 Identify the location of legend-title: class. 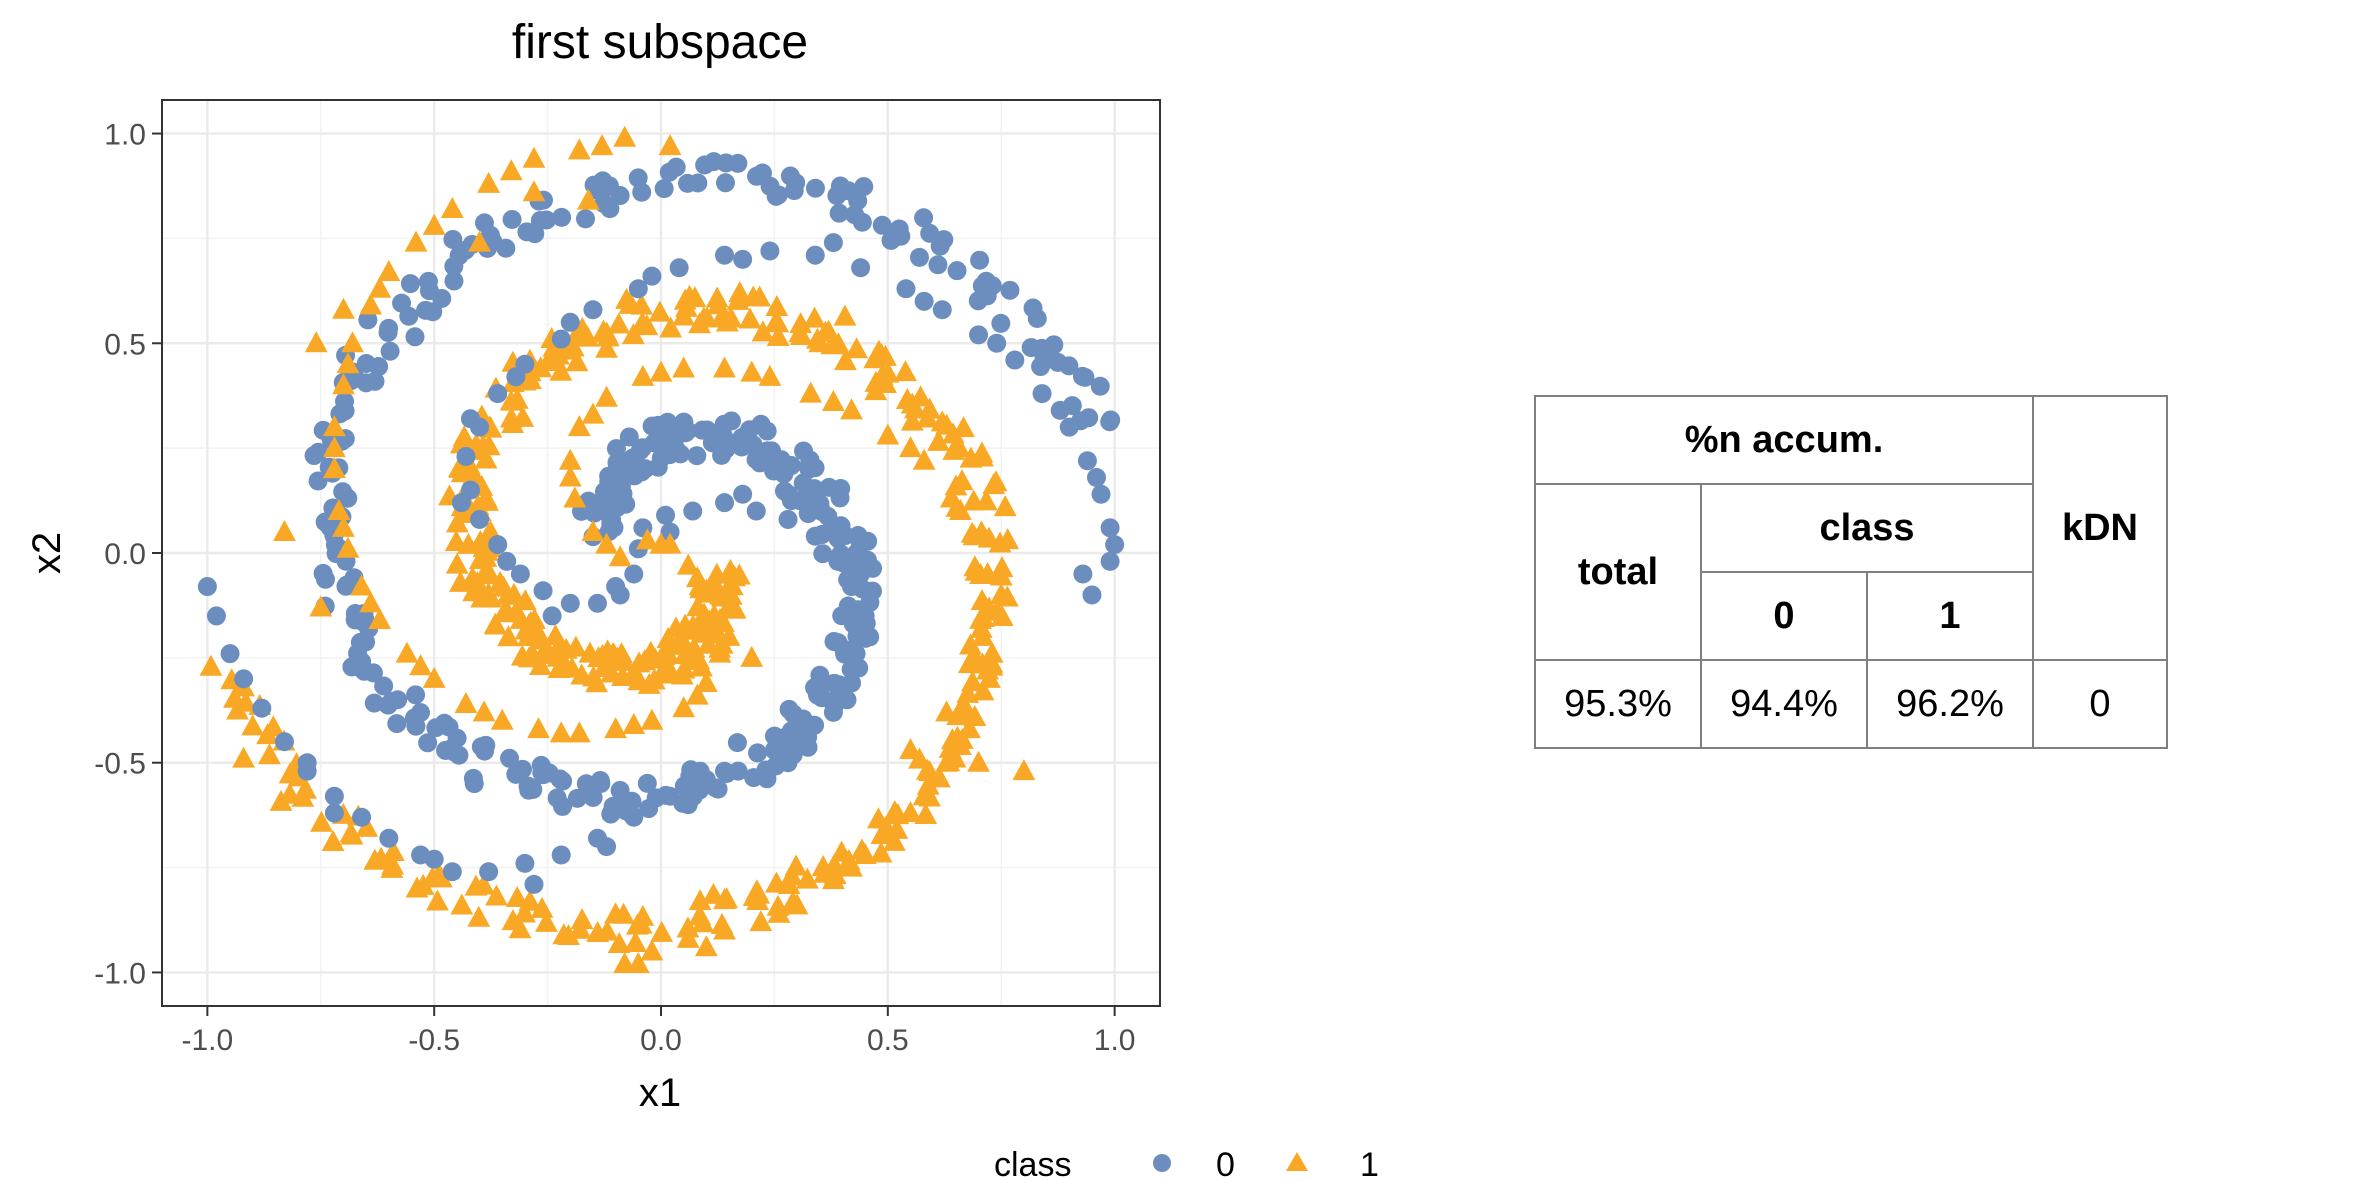
(1032, 1163).